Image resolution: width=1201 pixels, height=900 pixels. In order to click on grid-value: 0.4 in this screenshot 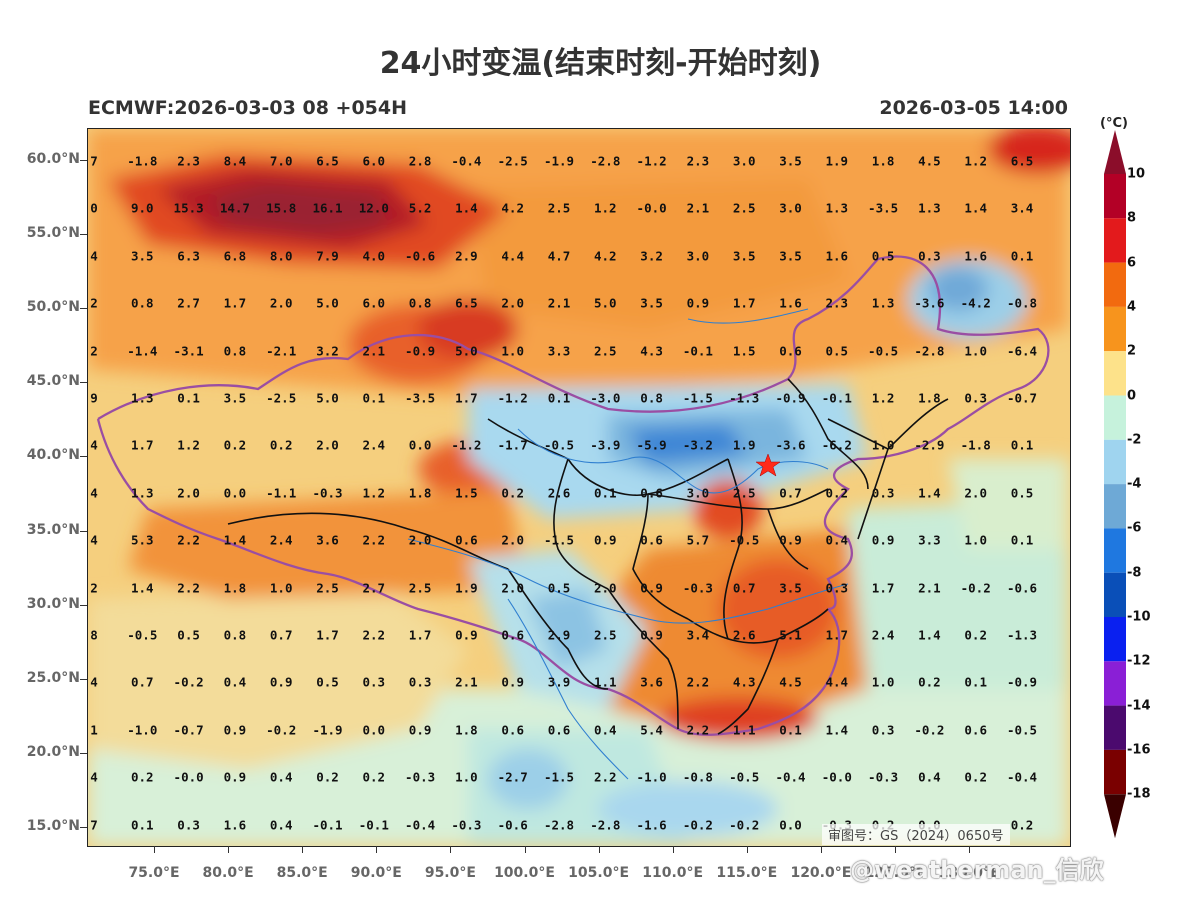, I will do `click(281, 825)`.